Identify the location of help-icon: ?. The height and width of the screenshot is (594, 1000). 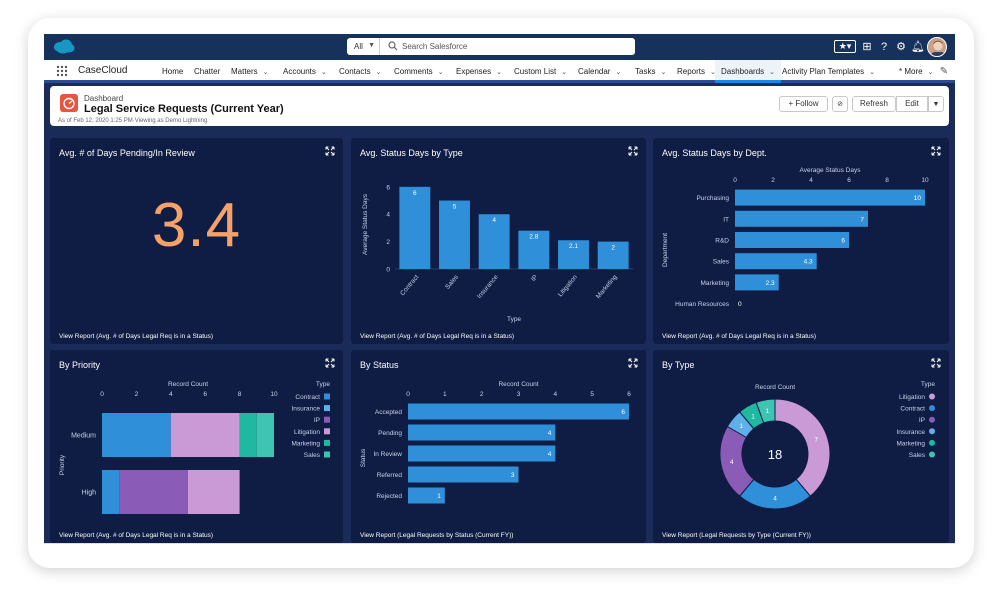
(884, 47).